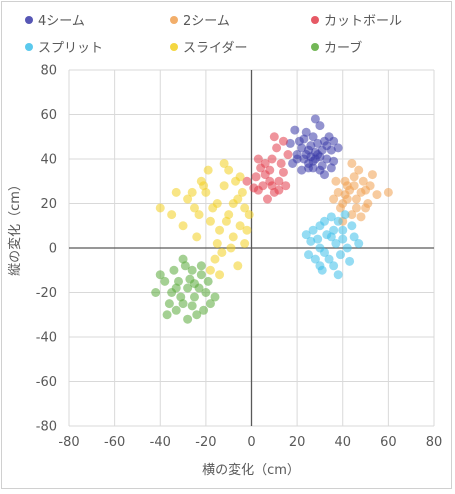 The height and width of the screenshot is (494, 455). I want to click on x-tick-label: -20, so click(205, 442).